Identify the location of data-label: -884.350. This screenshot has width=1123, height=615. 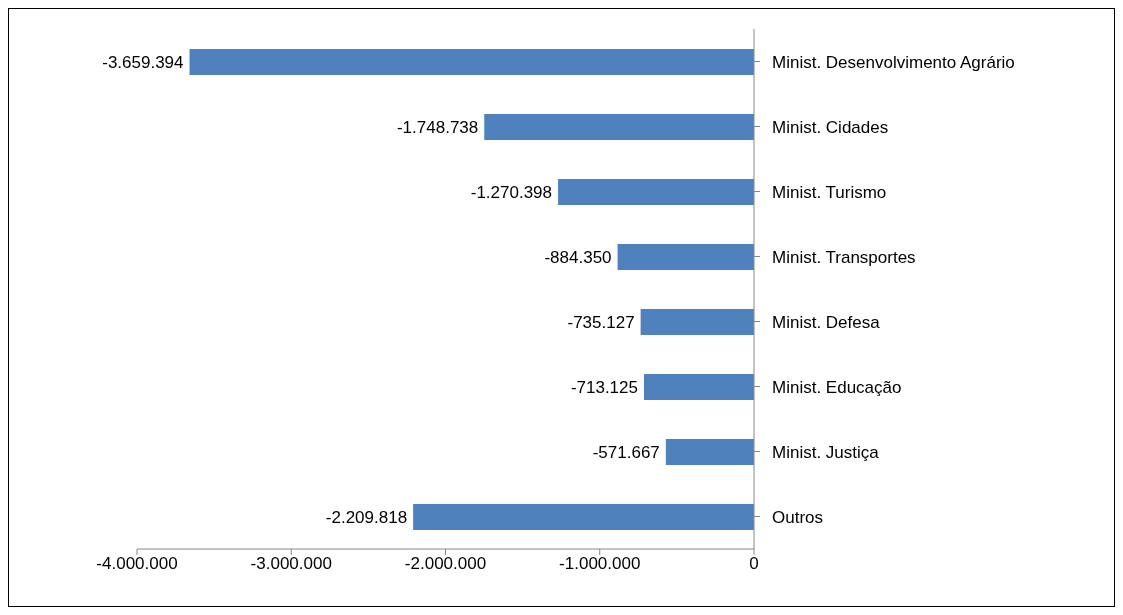
(578, 257).